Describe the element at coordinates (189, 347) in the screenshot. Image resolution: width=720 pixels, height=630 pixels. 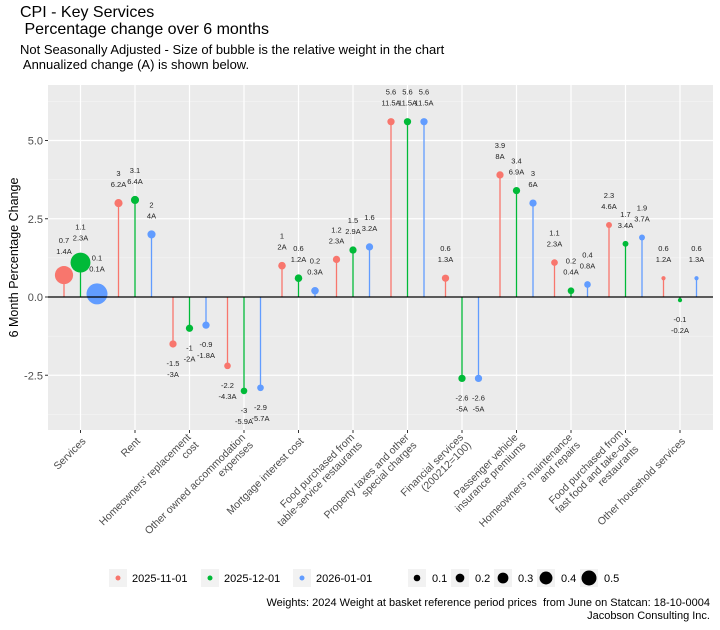
I see `data-label-value: -1` at that location.